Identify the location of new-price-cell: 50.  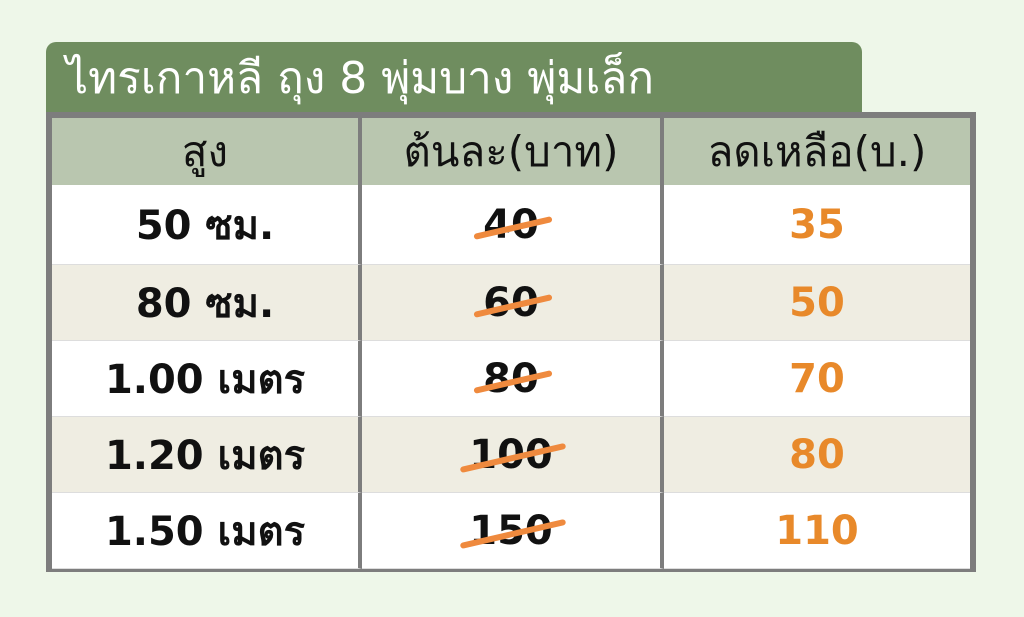
(817, 303).